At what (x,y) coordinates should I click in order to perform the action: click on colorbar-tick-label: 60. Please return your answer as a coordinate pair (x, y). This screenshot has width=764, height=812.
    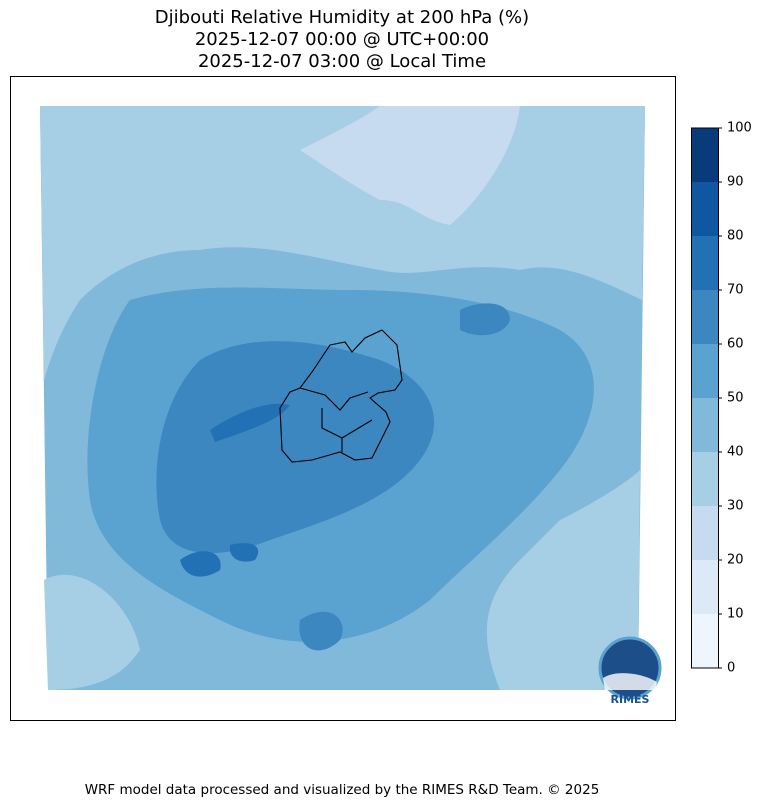
    Looking at the image, I should click on (735, 344).